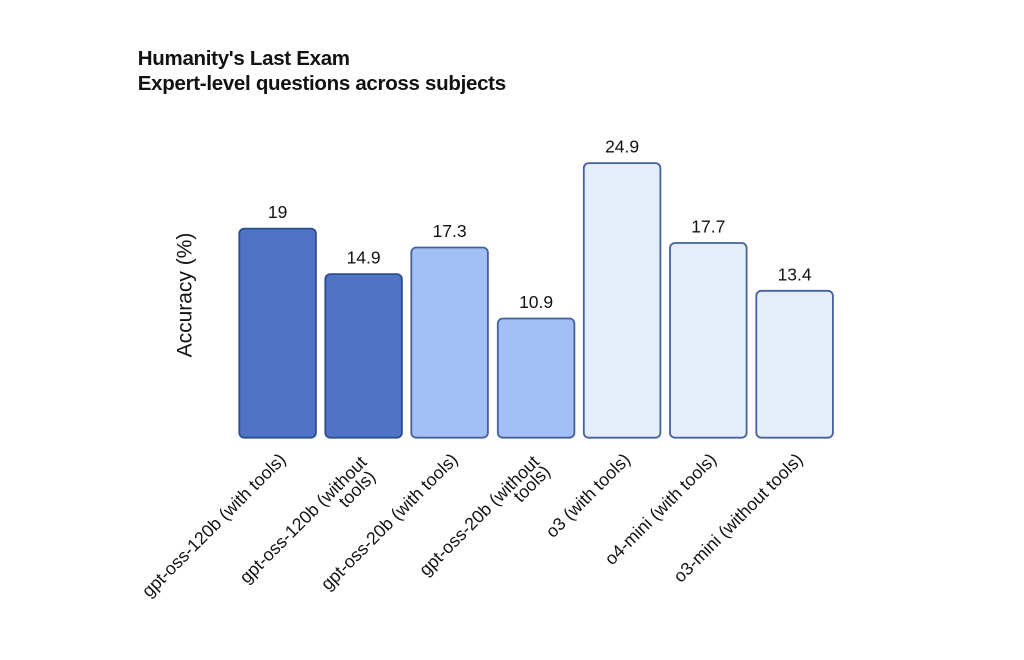 The image size is (1024, 660). I want to click on svg-text: Humanity's Last Exam, so click(244, 58).